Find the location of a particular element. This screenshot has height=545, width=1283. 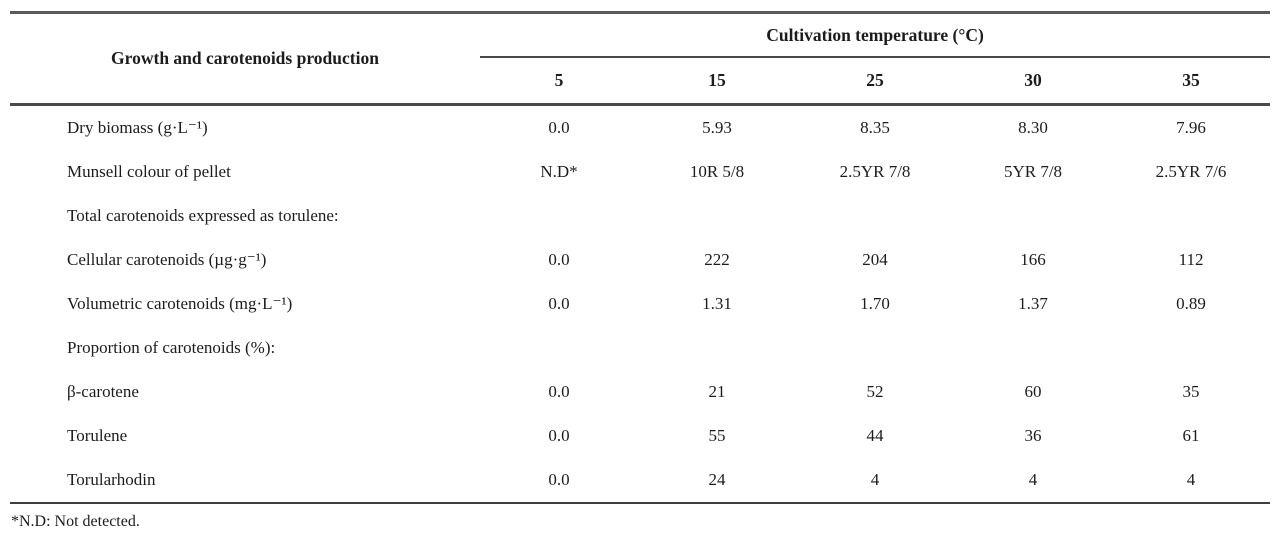

cell-value: 21 is located at coordinates (717, 391).